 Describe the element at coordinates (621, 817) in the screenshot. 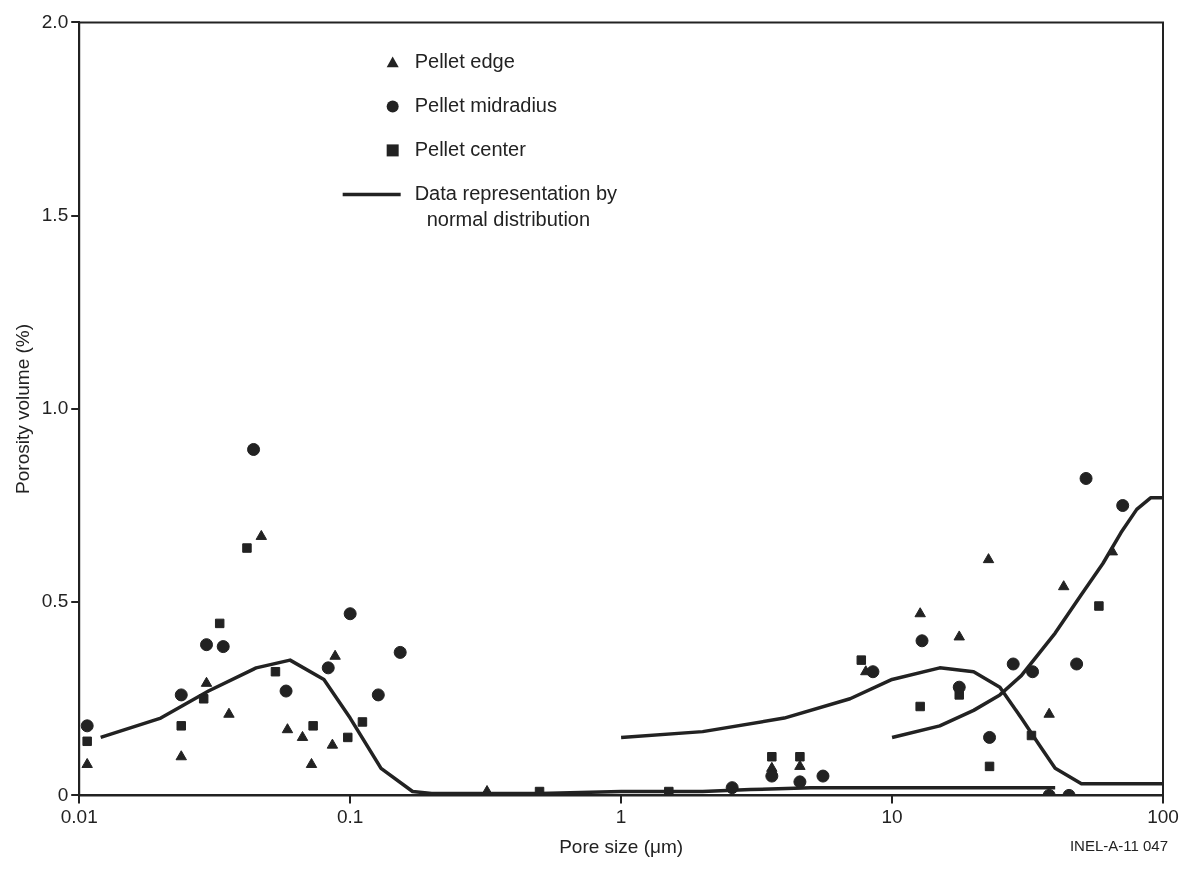

I see `x-tick-label: 1` at that location.